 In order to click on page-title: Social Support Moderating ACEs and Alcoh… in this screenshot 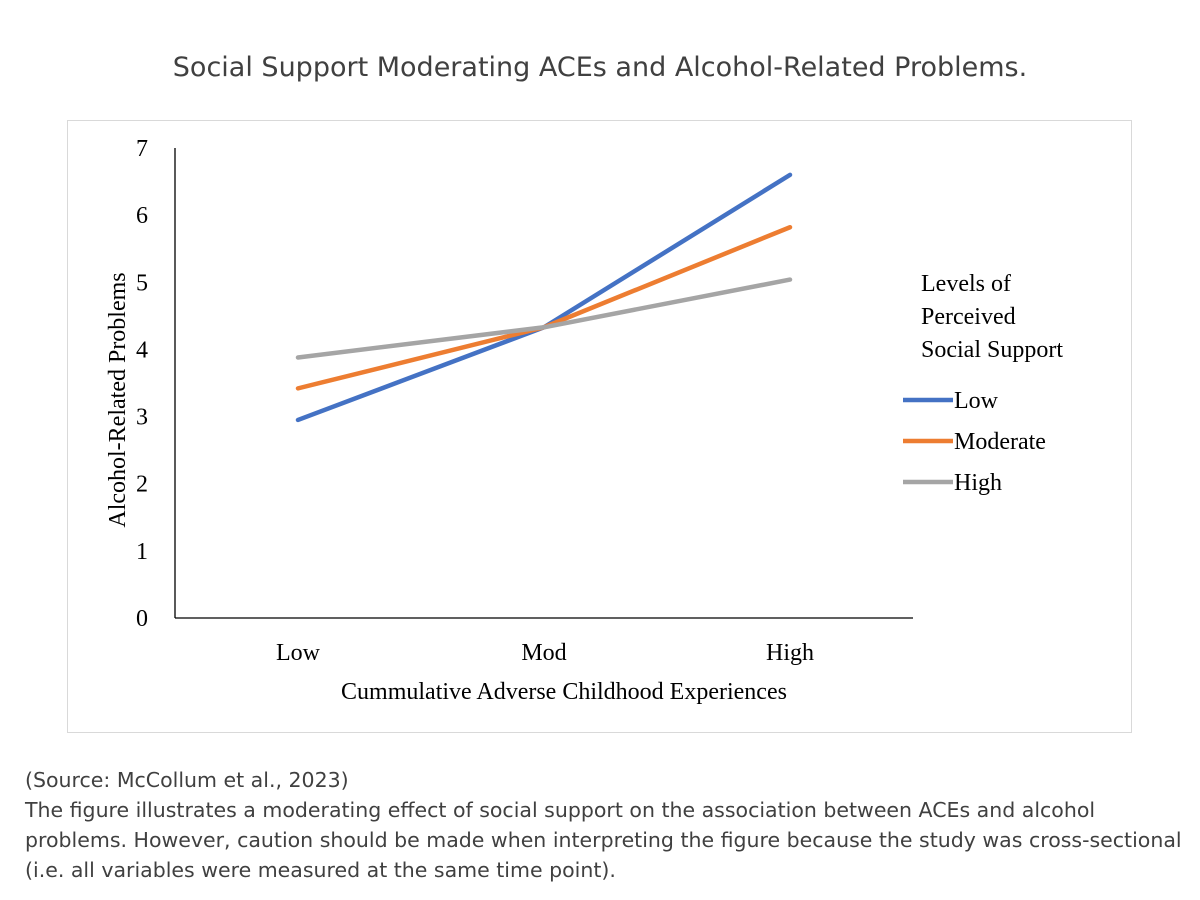, I will do `click(600, 67)`.